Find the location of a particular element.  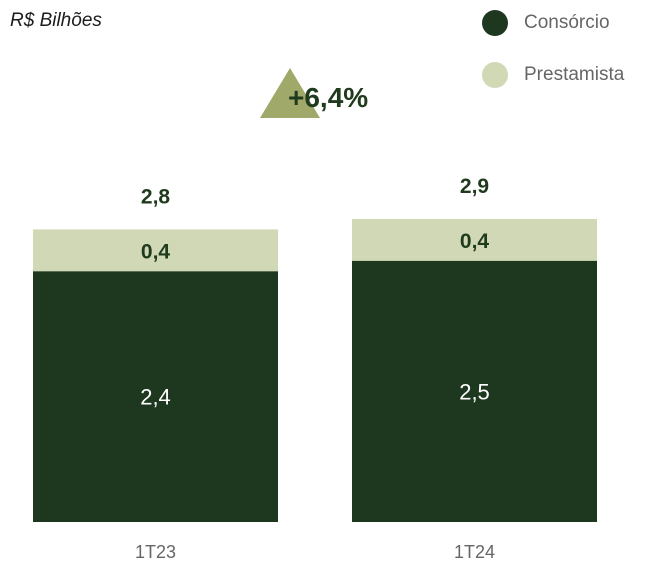

legend-label-consorcio: Consórcio is located at coordinates (567, 22).